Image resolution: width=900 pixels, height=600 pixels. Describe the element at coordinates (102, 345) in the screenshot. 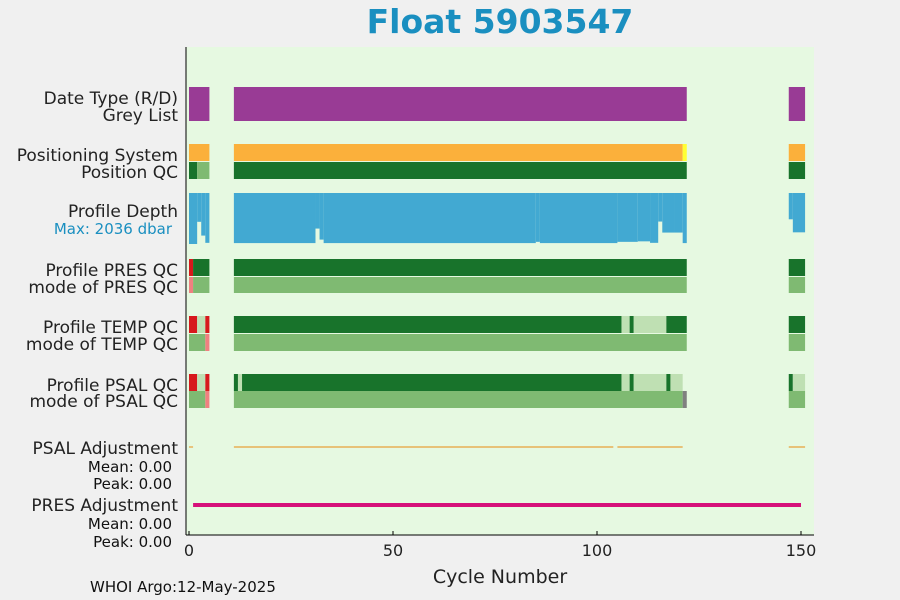

I see `row-label: mode of TEMP QC` at that location.